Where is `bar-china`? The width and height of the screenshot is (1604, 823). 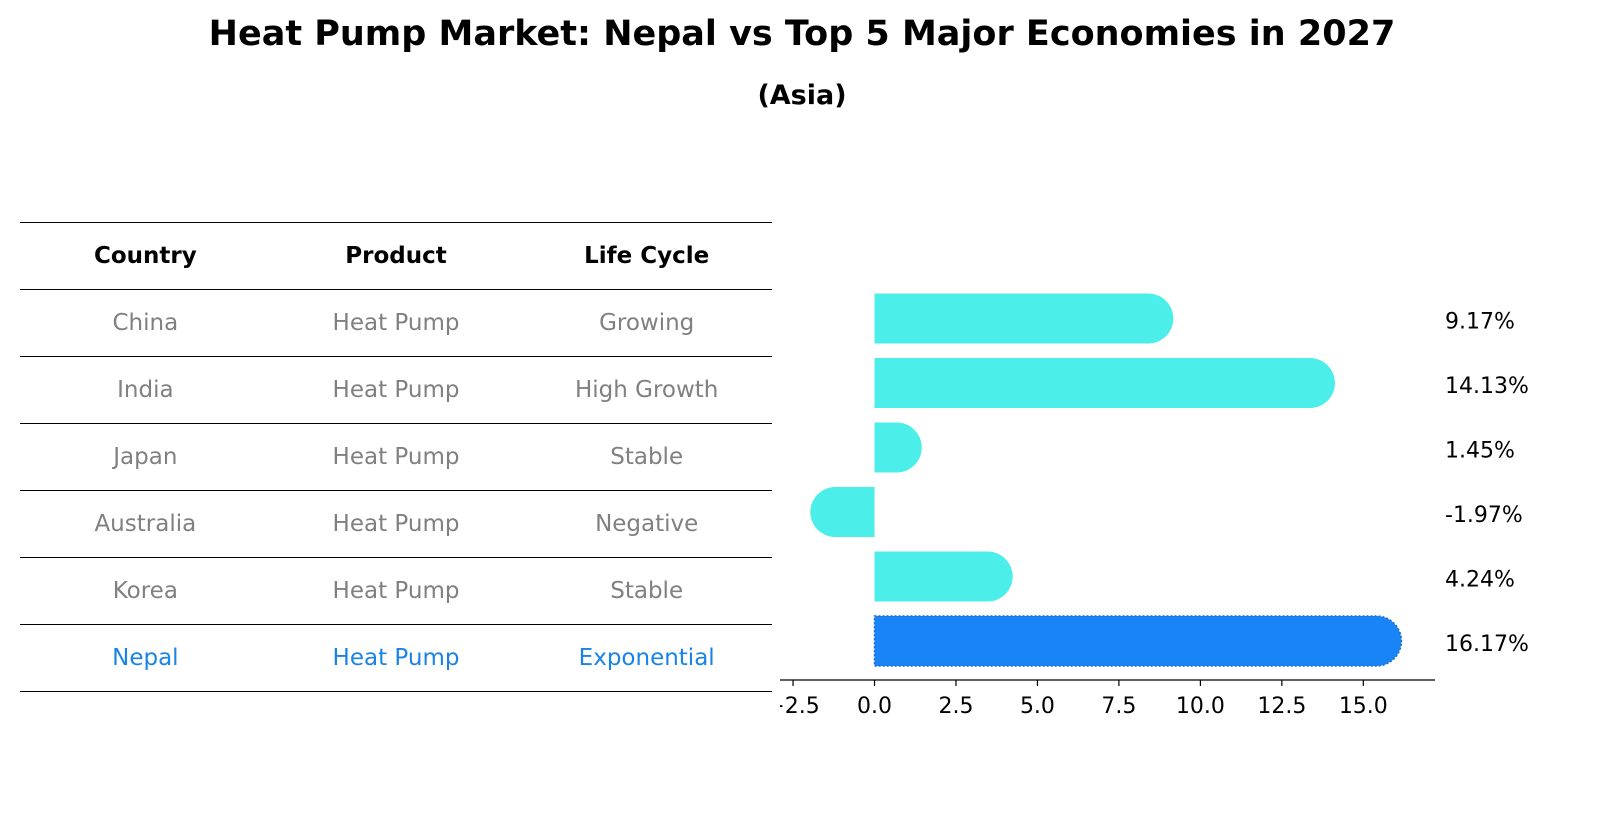 bar-china is located at coordinates (1024, 318).